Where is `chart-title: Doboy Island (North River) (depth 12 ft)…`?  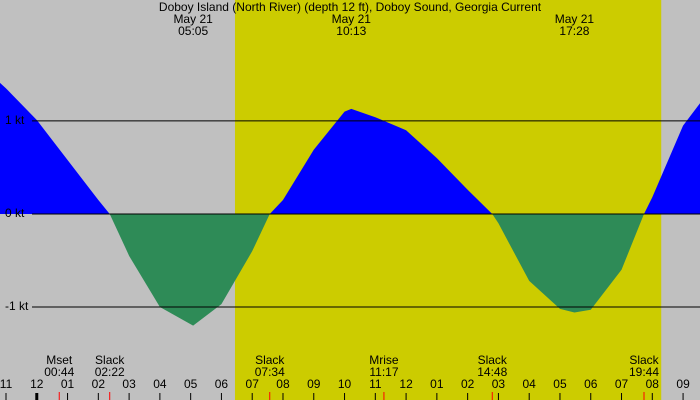
chart-title: Doboy Island (North River) (depth 12 ft)… is located at coordinates (350, 7).